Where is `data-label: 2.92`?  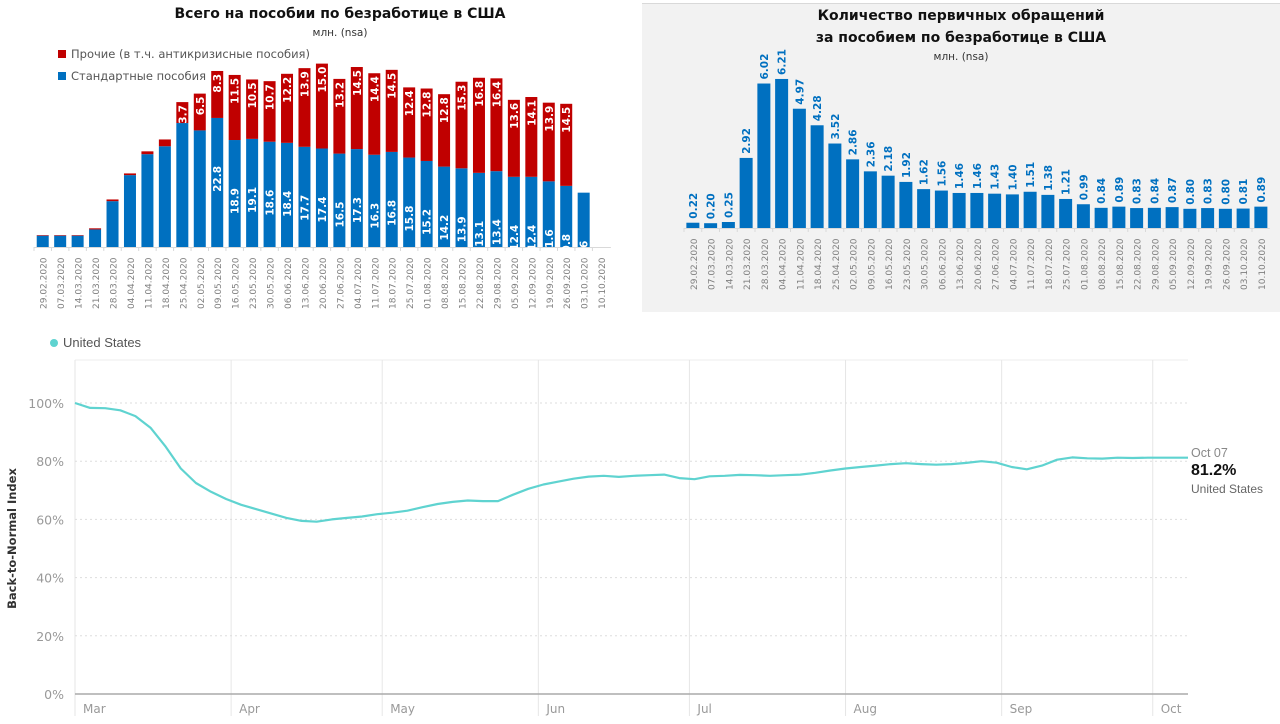
data-label: 2.92 is located at coordinates (747, 141).